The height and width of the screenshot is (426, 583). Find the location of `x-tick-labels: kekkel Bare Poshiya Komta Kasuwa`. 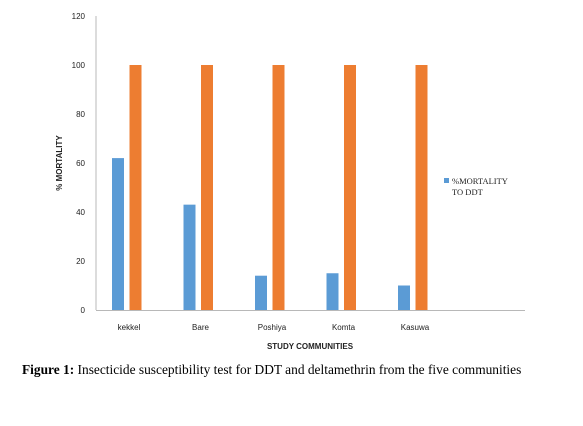

x-tick-labels: kekkel Bare Poshiya Komta Kasuwa is located at coordinates (274, 327).